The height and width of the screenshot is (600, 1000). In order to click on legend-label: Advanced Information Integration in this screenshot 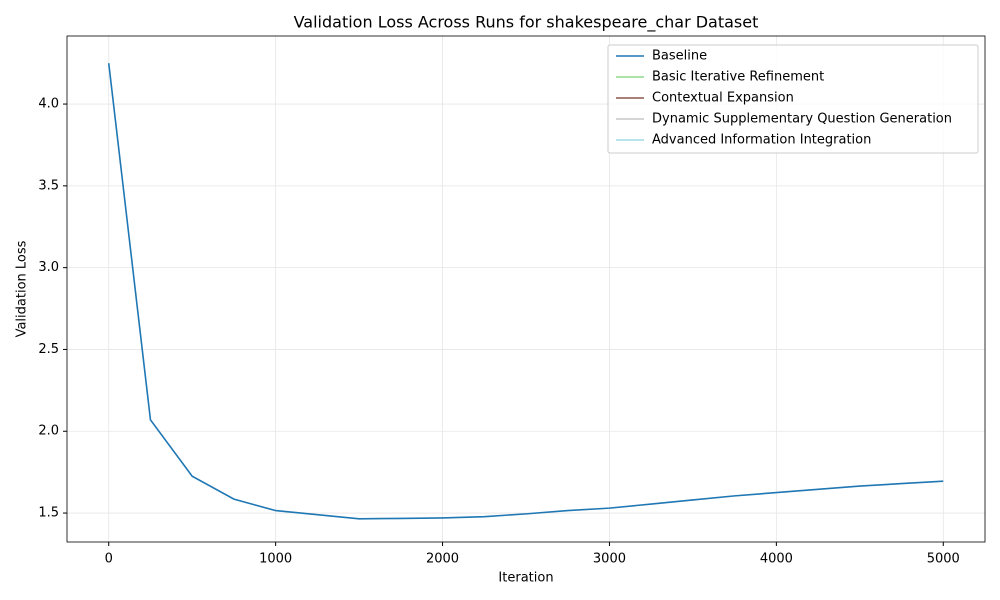, I will do `click(761, 140)`.